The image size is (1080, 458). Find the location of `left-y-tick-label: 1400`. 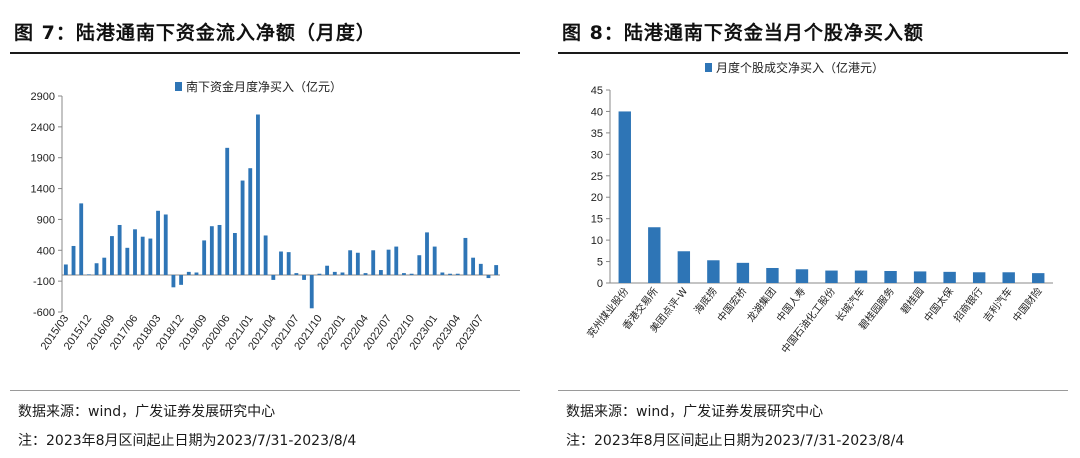

left-y-tick-label: 1400 is located at coordinates (43, 190).